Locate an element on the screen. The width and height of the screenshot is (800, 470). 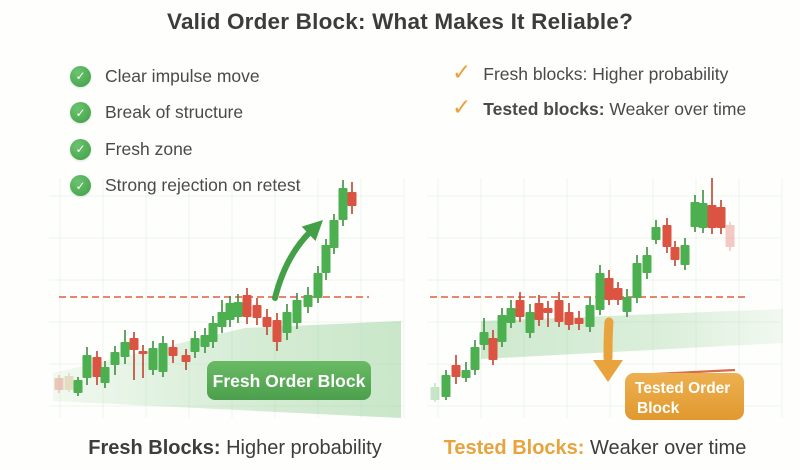
checklist-item: ✓ Clear impulse move is located at coordinates (185, 76).